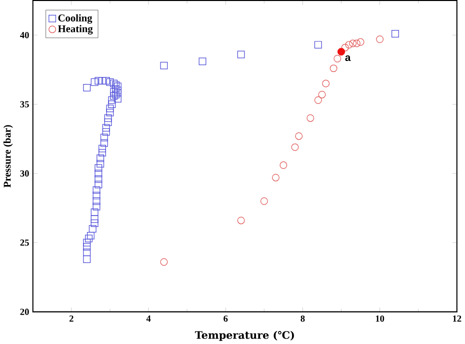 Image resolution: width=465 pixels, height=344 pixels. I want to click on x-tick-label: 6, so click(226, 318).